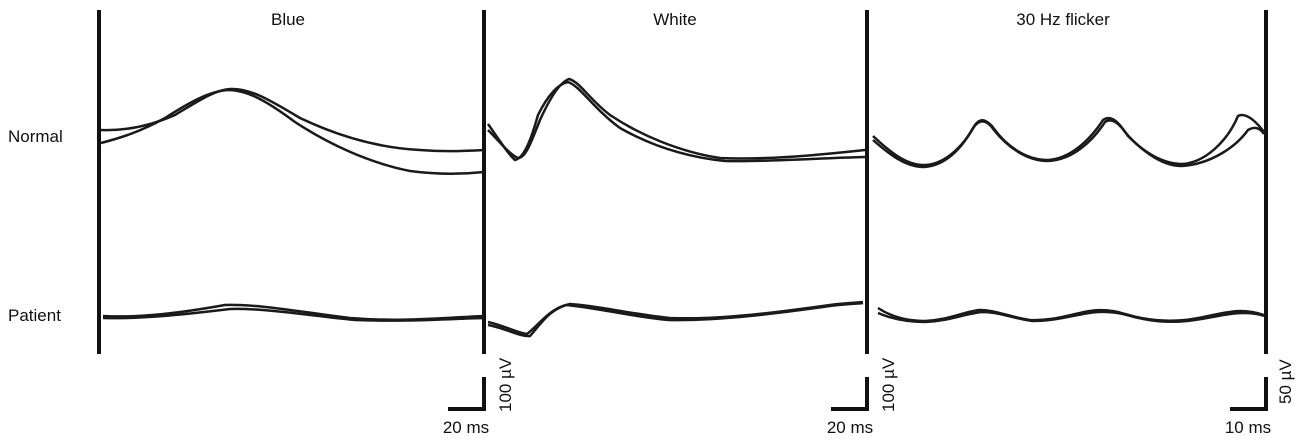 This screenshot has width=1302, height=446. Describe the element at coordinates (1249, 394) in the screenshot. I see `scale-bar-flicker` at that location.